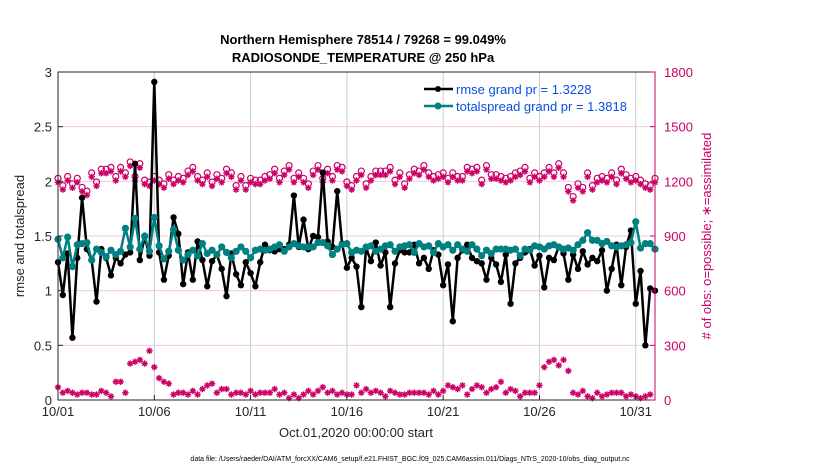 The height and width of the screenshot is (470, 830). What do you see at coordinates (19, 236) in the screenshot?
I see `y-axis-label: rmse and totalspread` at bounding box center [19, 236].